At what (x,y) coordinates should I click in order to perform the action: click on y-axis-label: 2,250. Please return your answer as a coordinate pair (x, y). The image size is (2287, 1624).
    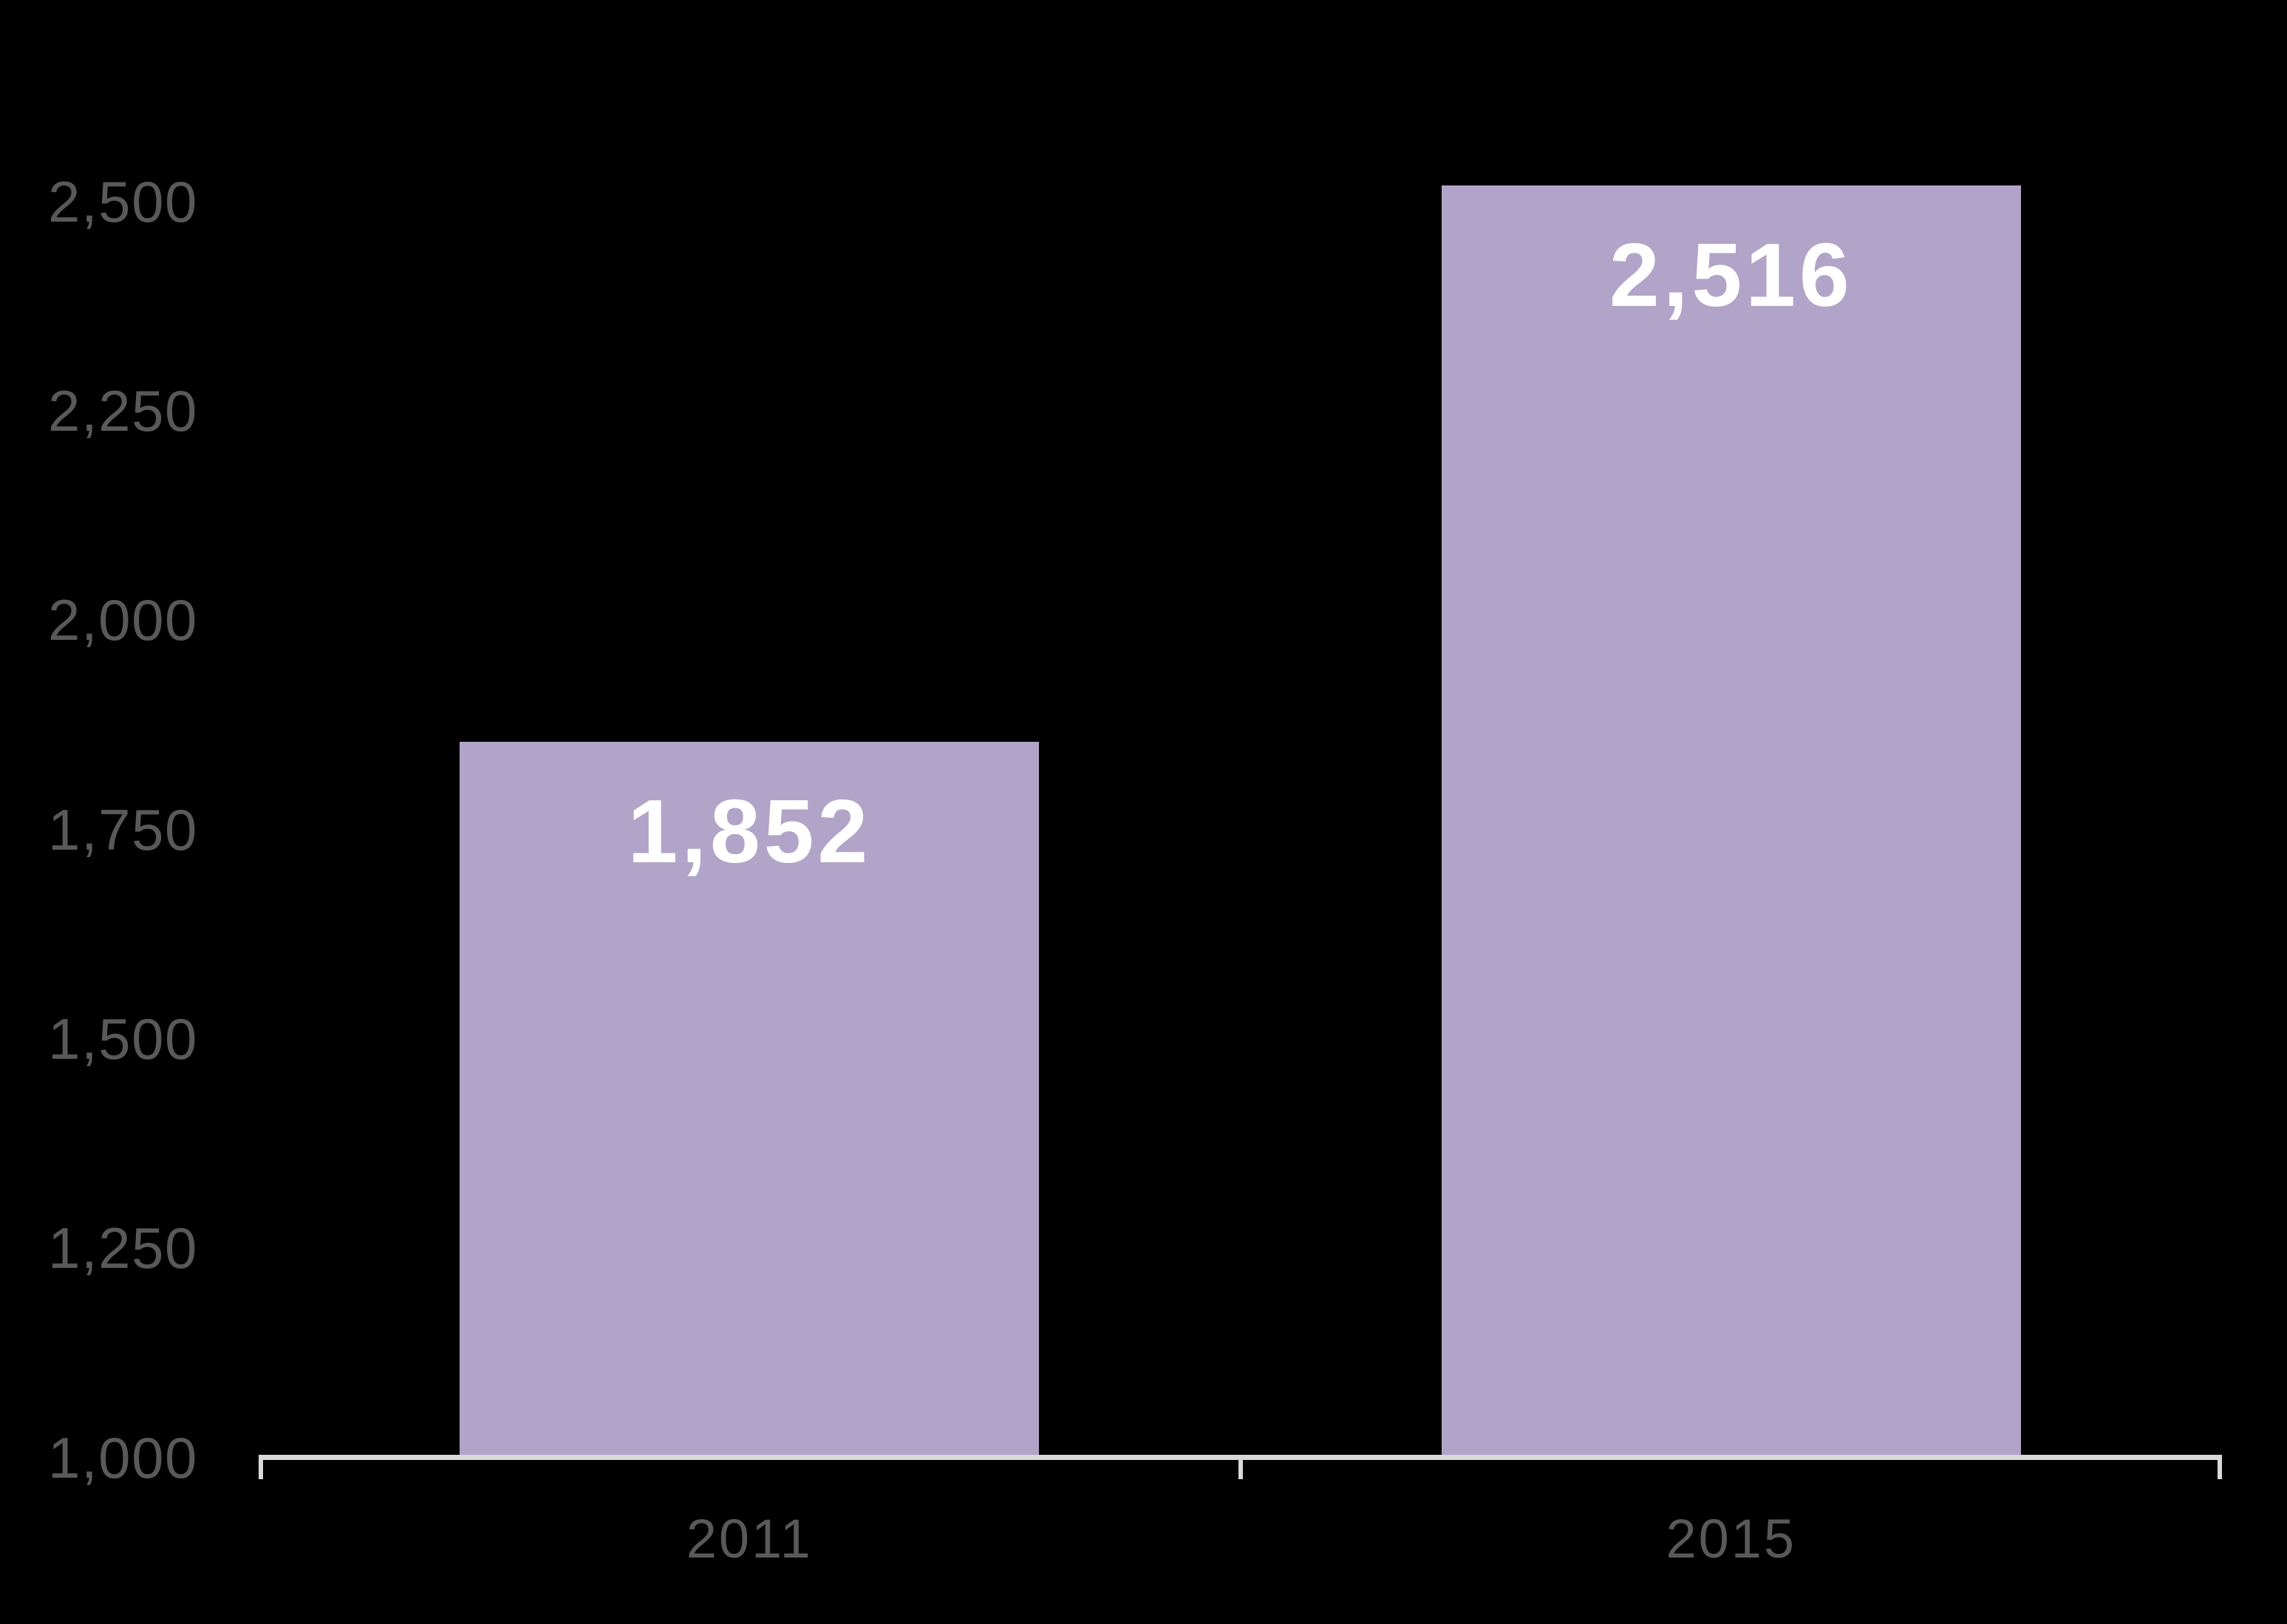
    Looking at the image, I should click on (123, 410).